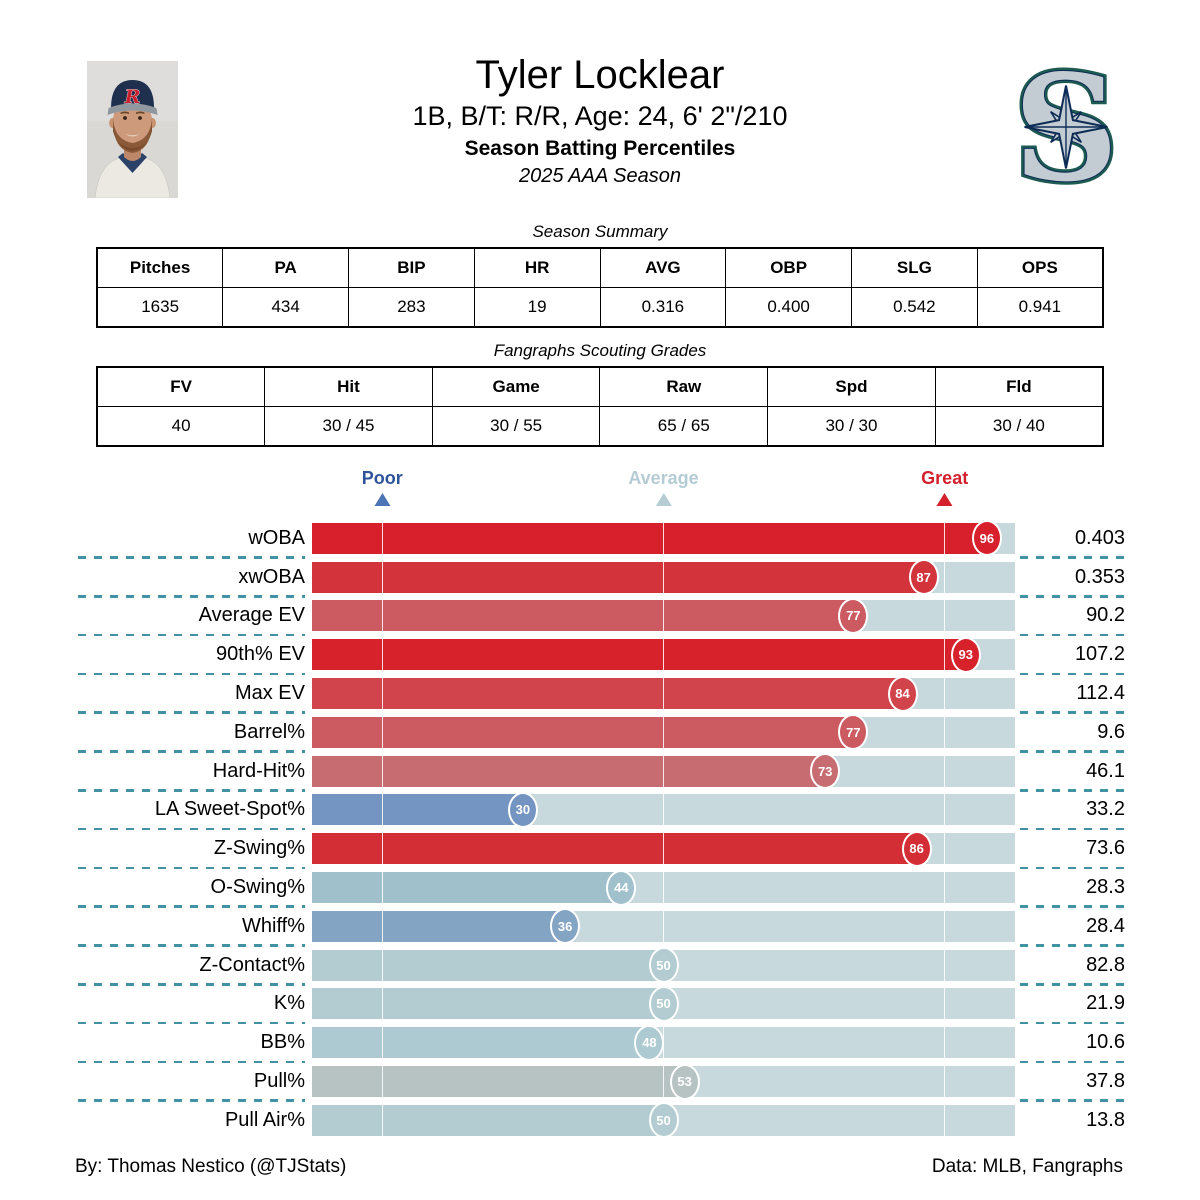  I want to click on stat-value: 90.2, so click(1072, 617).